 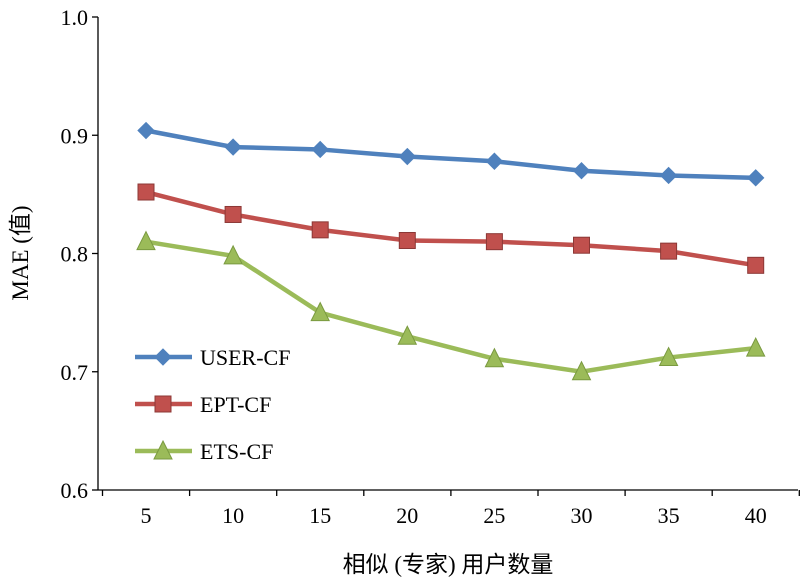 What do you see at coordinates (582, 515) in the screenshot?
I see `x-tick-label: 30` at bounding box center [582, 515].